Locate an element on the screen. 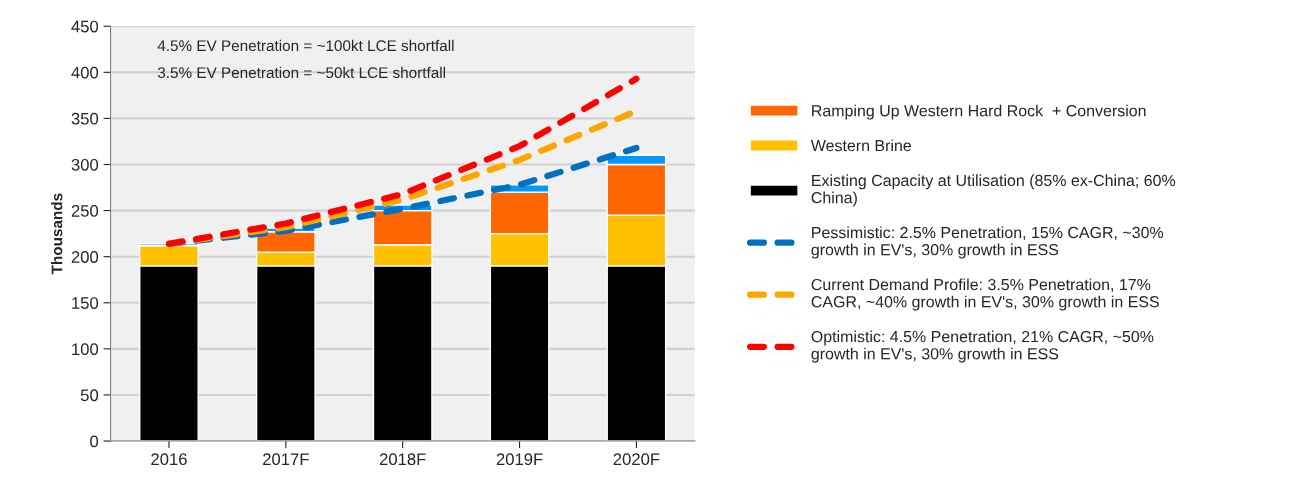 This screenshot has width=1316, height=495. y-tick-label: 250 is located at coordinates (85, 211).